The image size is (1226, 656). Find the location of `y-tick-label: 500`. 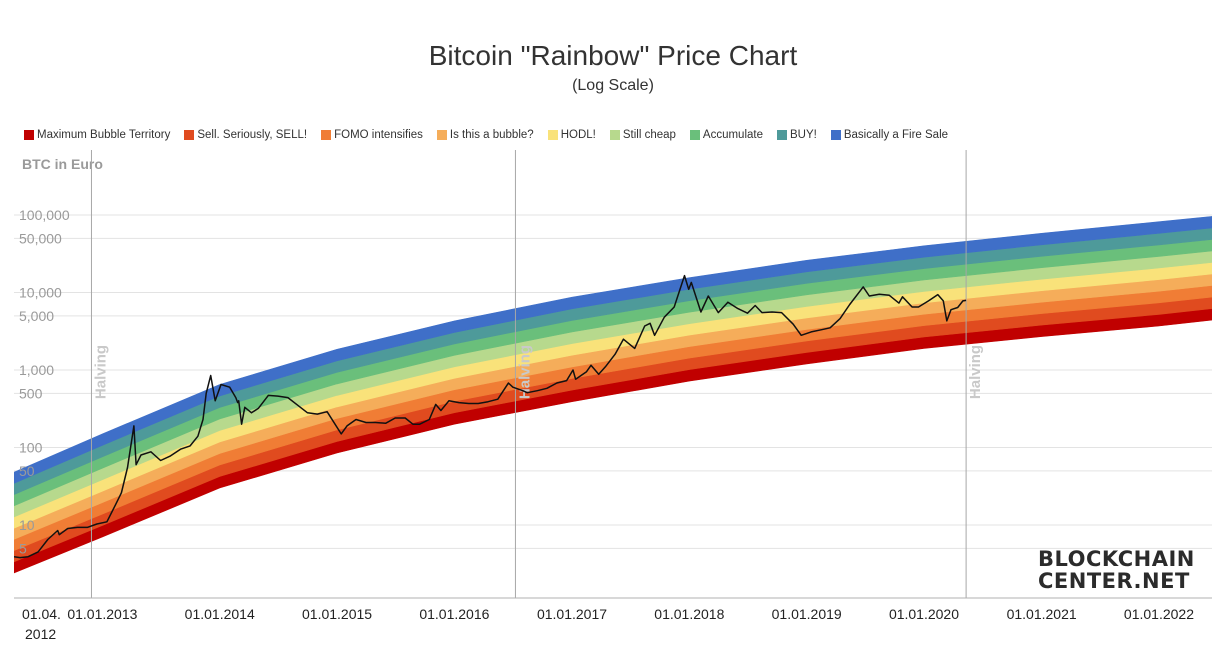

y-tick-label: 500 is located at coordinates (31, 393).